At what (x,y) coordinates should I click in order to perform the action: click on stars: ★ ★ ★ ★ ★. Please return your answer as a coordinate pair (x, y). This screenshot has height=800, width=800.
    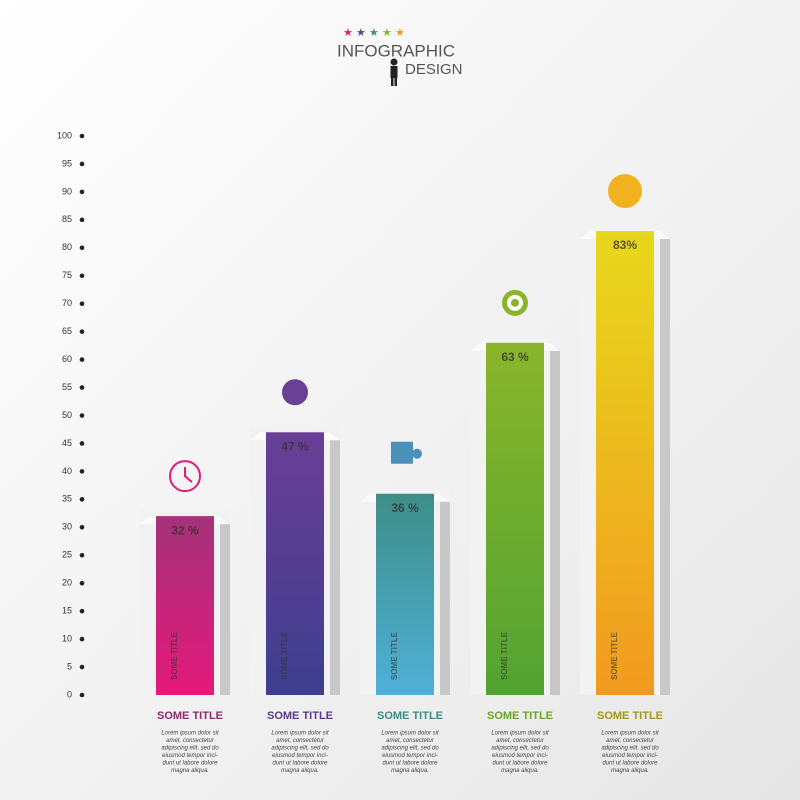
    Looking at the image, I should click on (374, 33).